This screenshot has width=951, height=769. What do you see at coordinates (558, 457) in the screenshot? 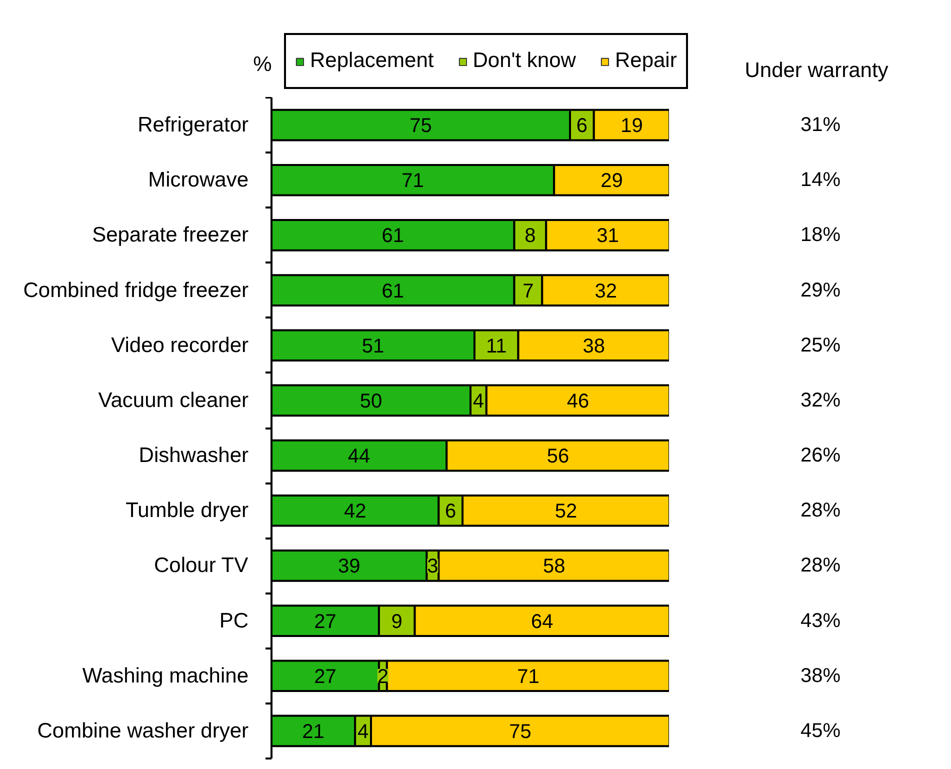
I see `data-label: 56` at bounding box center [558, 457].